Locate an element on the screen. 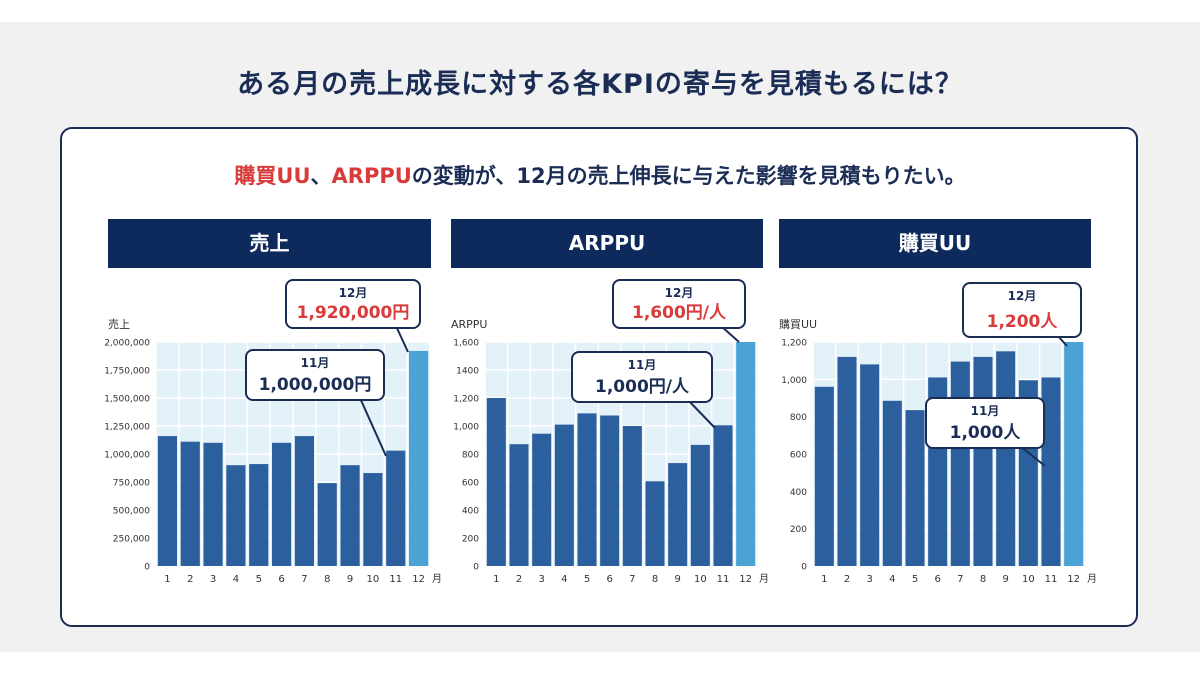  subtitle-highlight-uu: 購買UU is located at coordinates (272, 176).